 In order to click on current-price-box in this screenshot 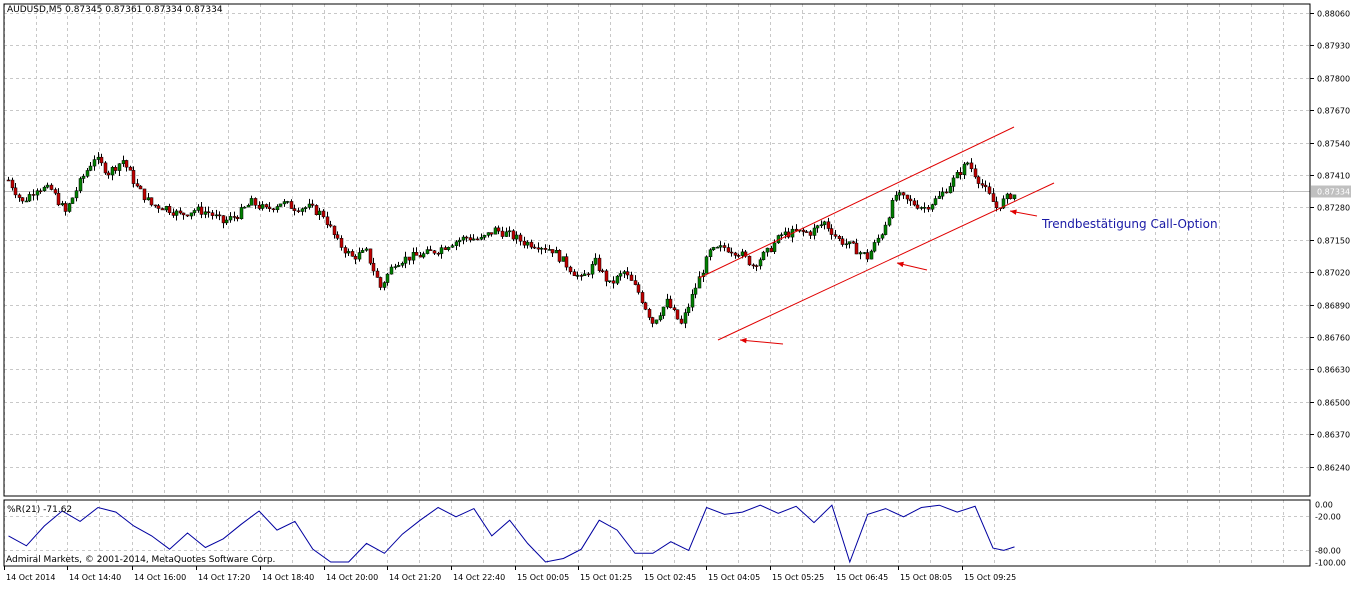, I will do `click(1331, 191)`.